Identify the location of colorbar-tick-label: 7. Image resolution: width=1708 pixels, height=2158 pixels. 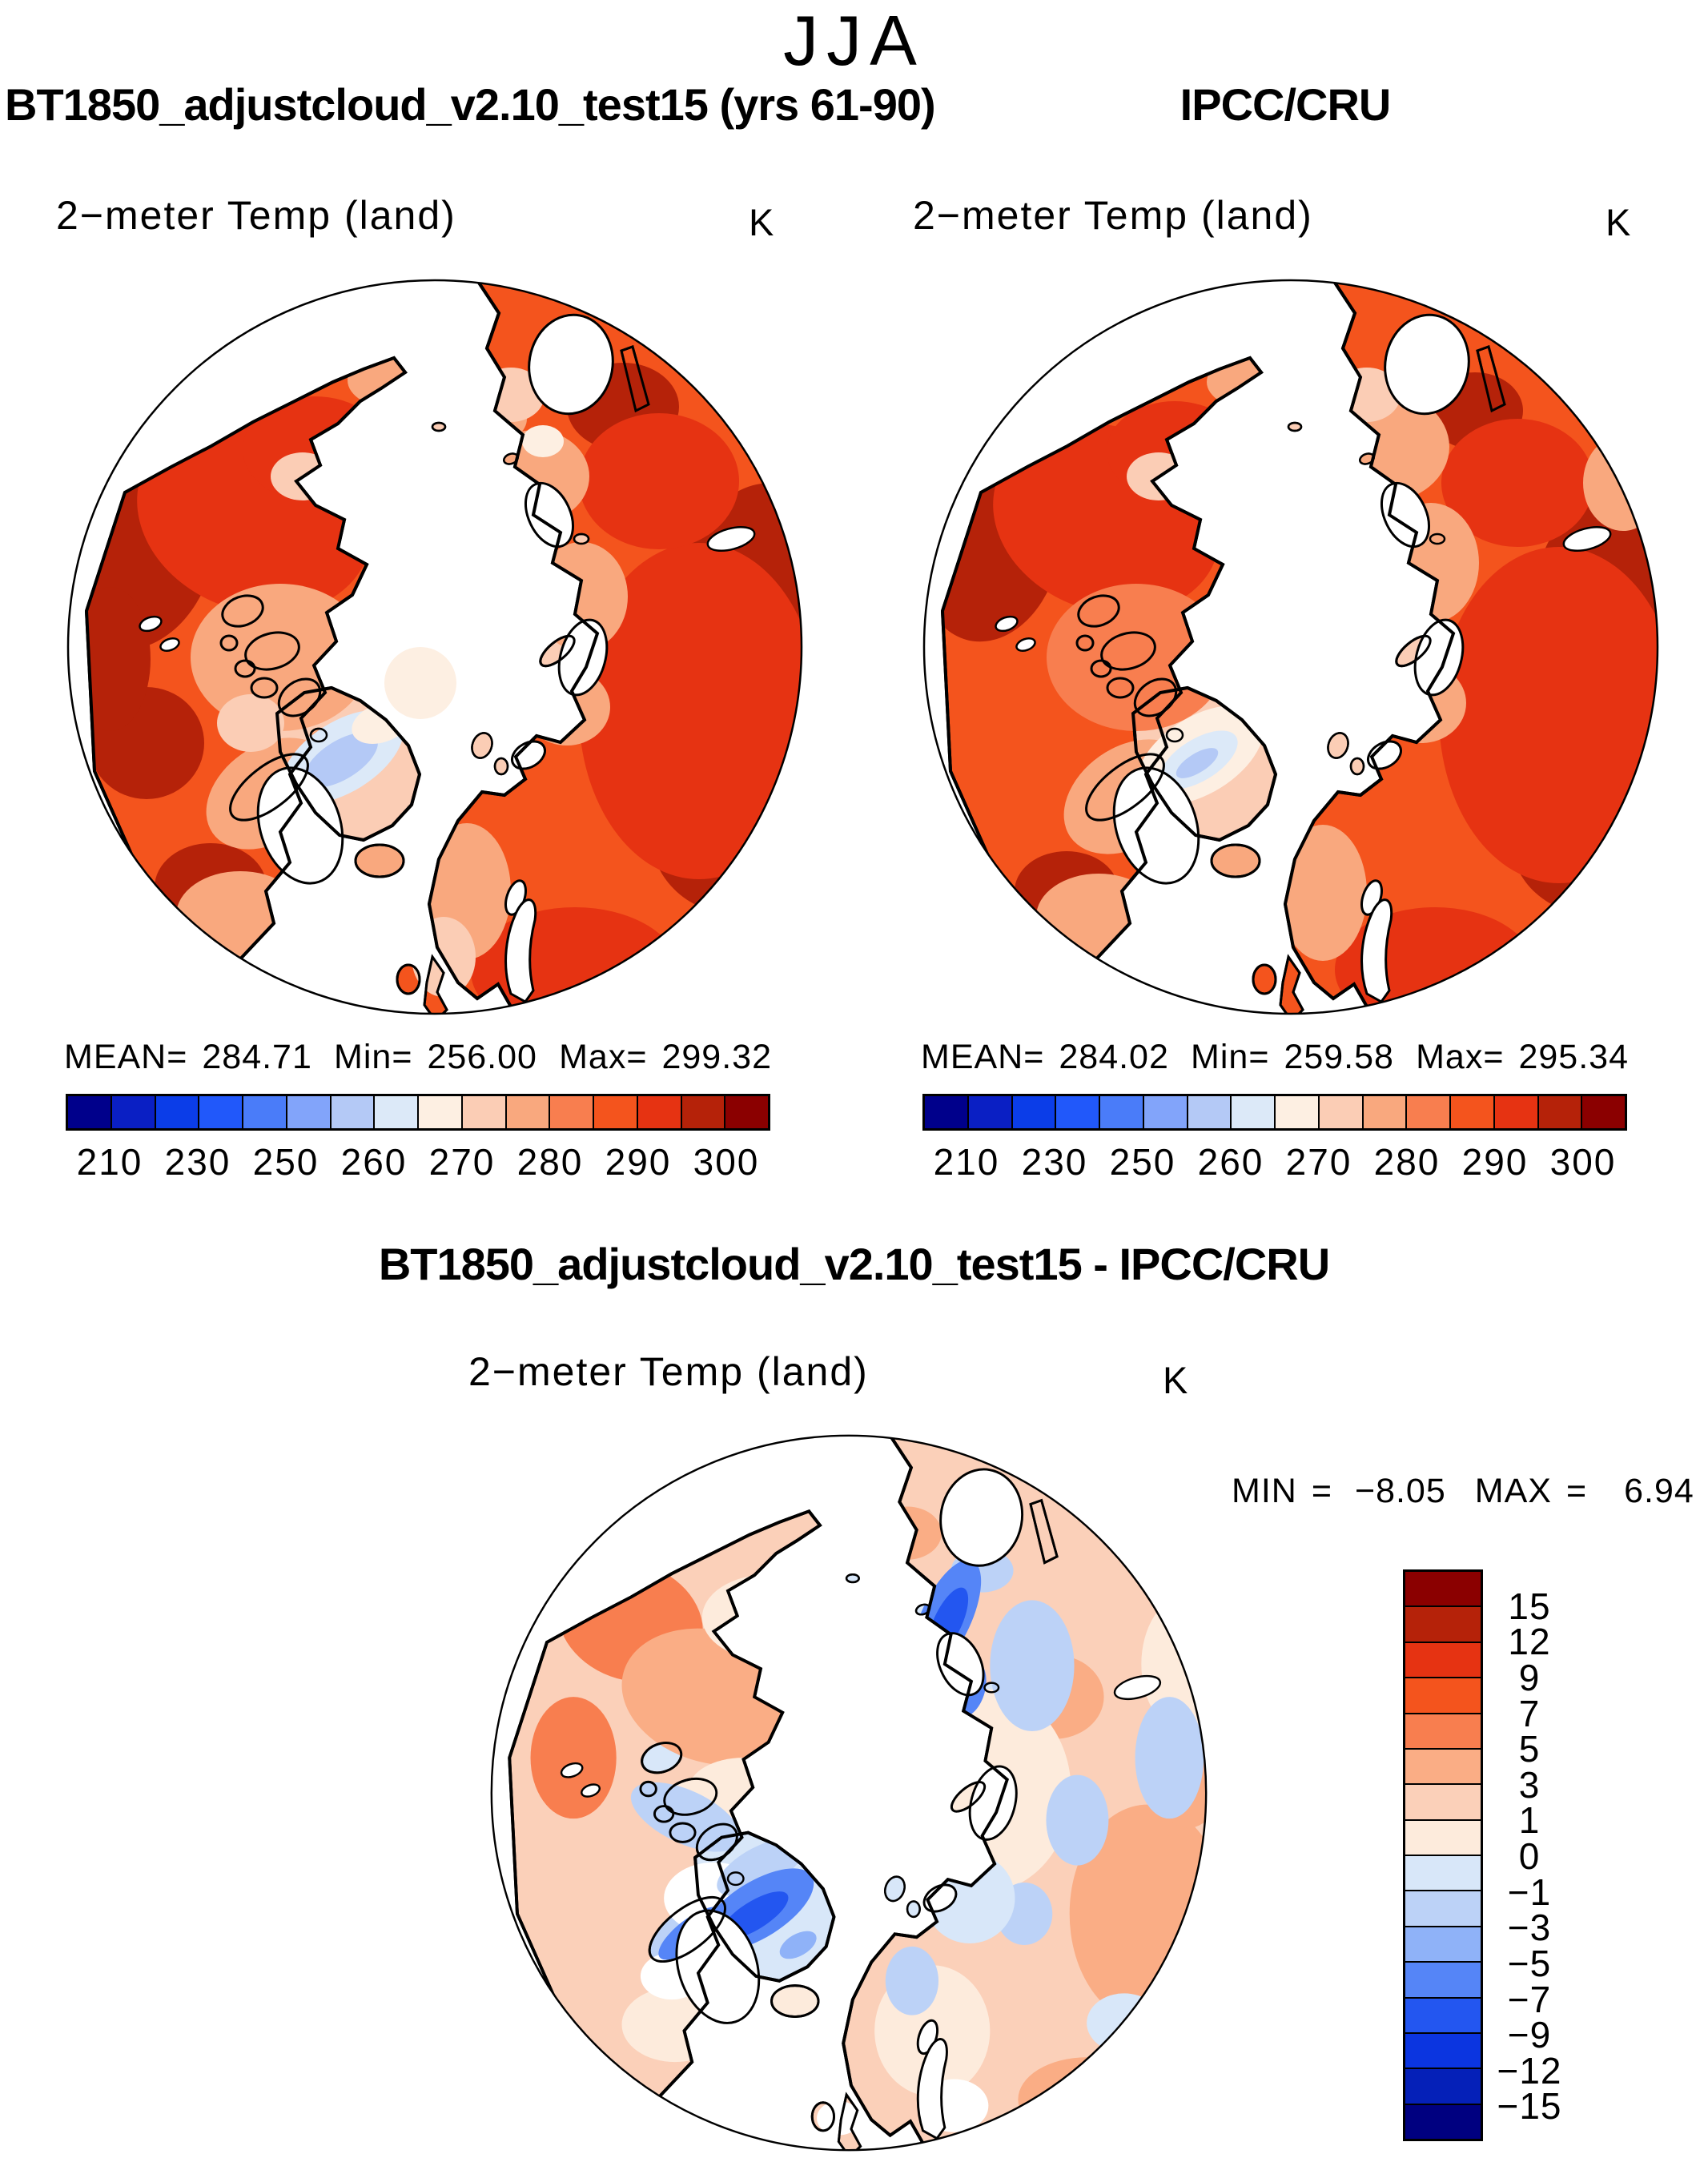
(1530, 1713).